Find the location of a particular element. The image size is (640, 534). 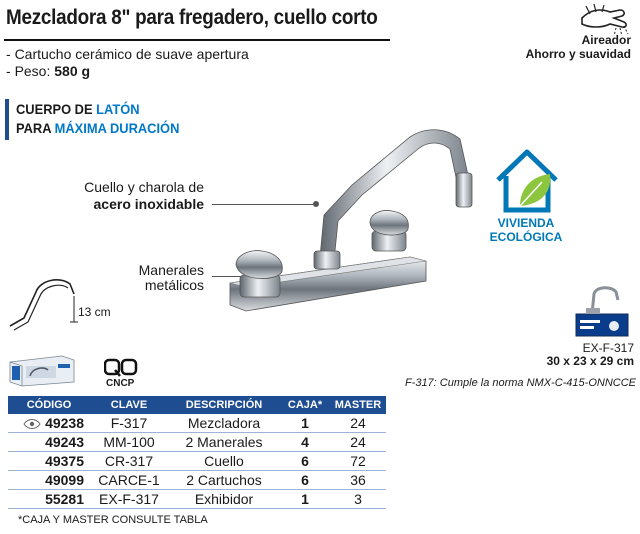

header-caja: CAJA* is located at coordinates (305, 405).